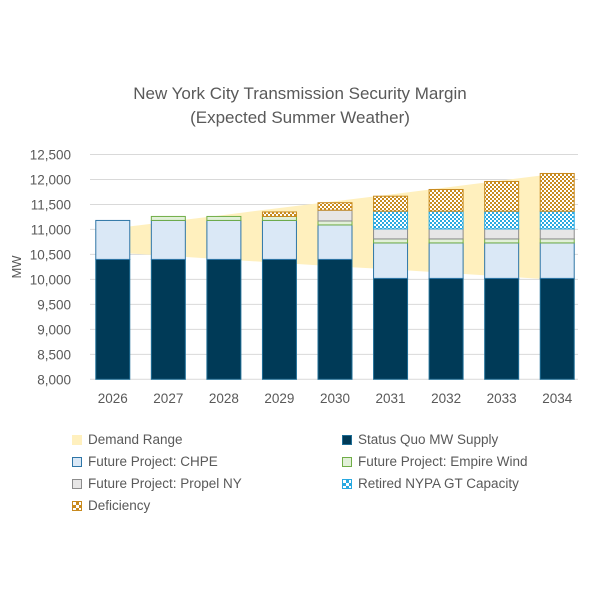  Describe the element at coordinates (77, 483) in the screenshot. I see `legend-swatch-propel` at that location.